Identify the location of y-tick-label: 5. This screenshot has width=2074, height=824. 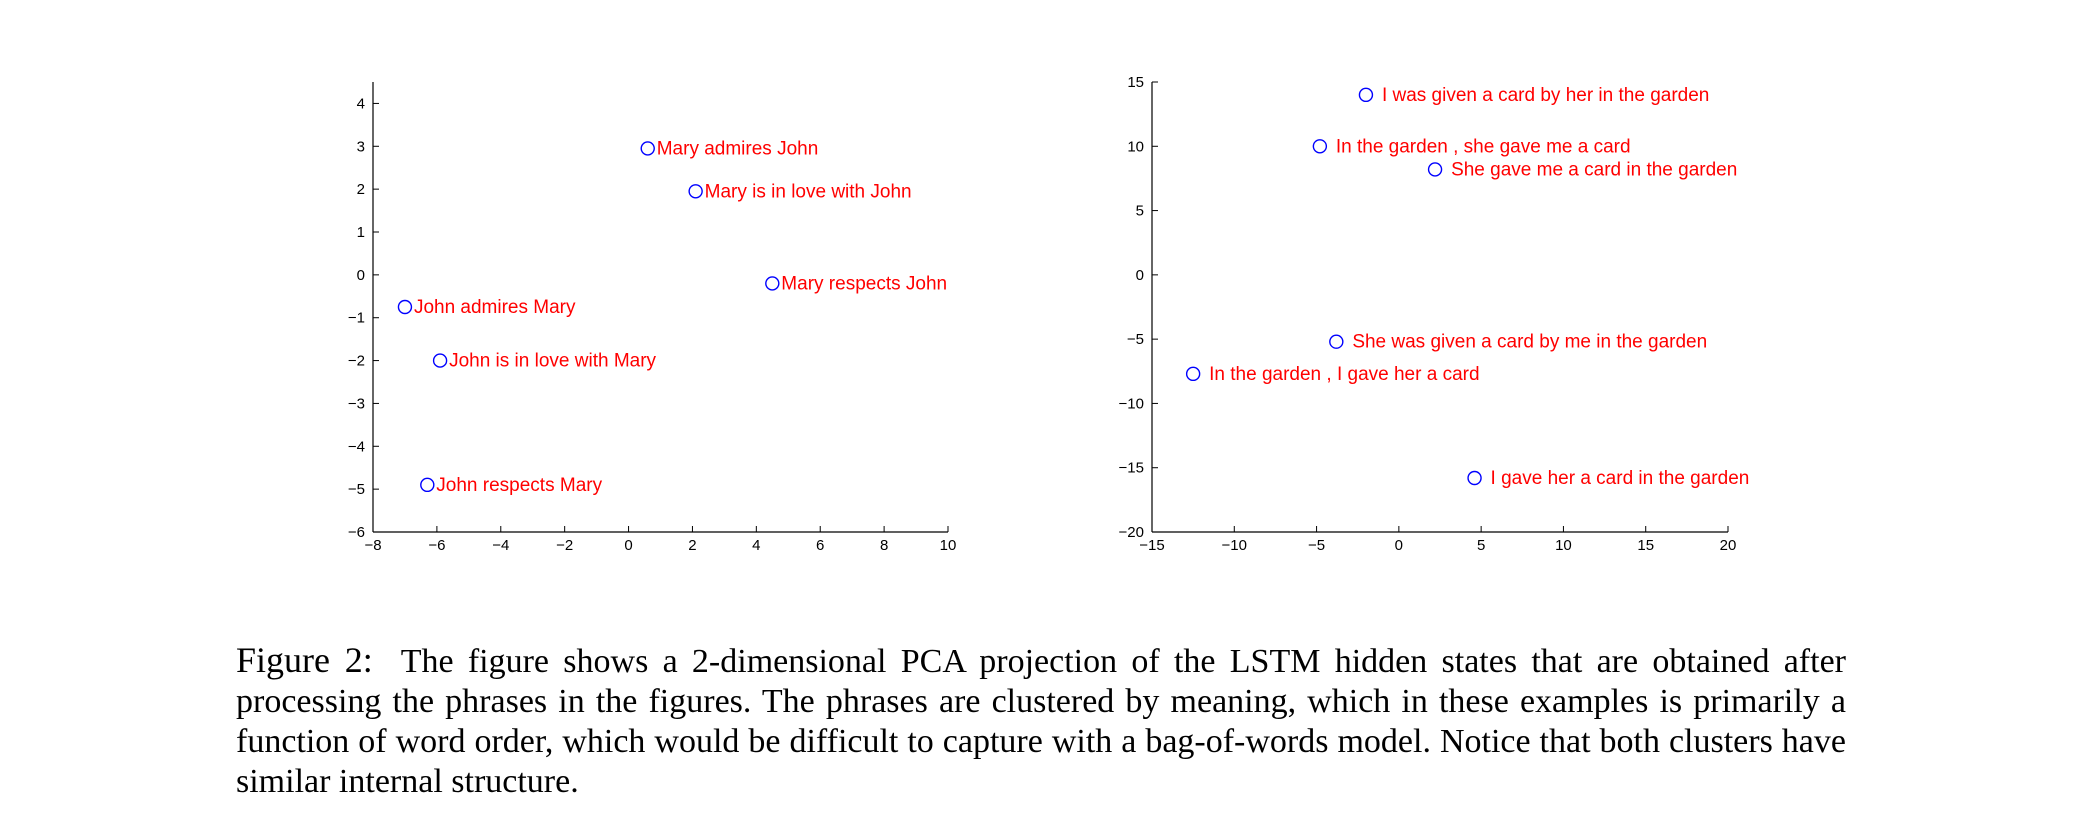
(1140, 211).